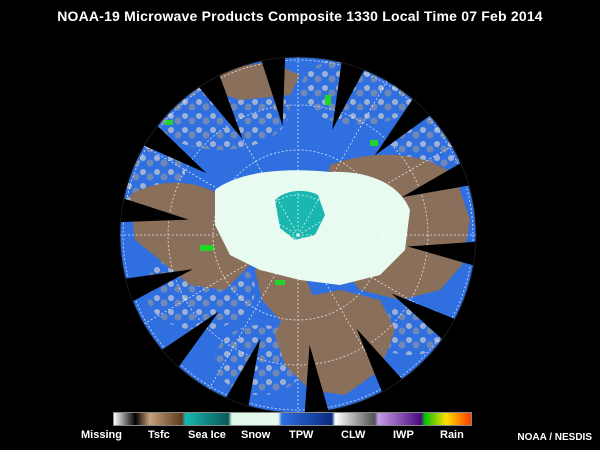 The height and width of the screenshot is (450, 600). Describe the element at coordinates (300, 215) in the screenshot. I see `sea-ice` at that location.